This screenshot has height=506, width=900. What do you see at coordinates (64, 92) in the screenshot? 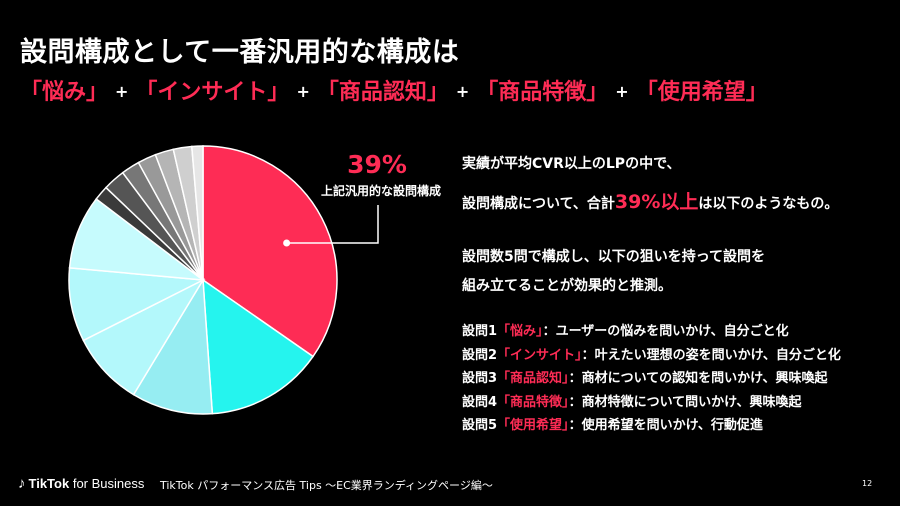
I see `keyword-nayami: 「悩み」` at bounding box center [64, 92].